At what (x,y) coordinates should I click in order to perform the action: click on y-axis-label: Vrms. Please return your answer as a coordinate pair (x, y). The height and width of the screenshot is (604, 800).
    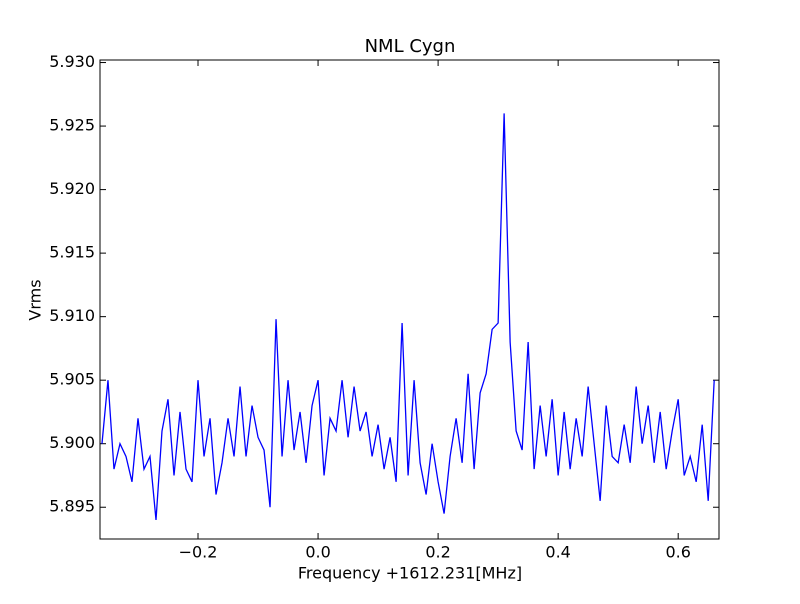
    Looking at the image, I should click on (35, 299).